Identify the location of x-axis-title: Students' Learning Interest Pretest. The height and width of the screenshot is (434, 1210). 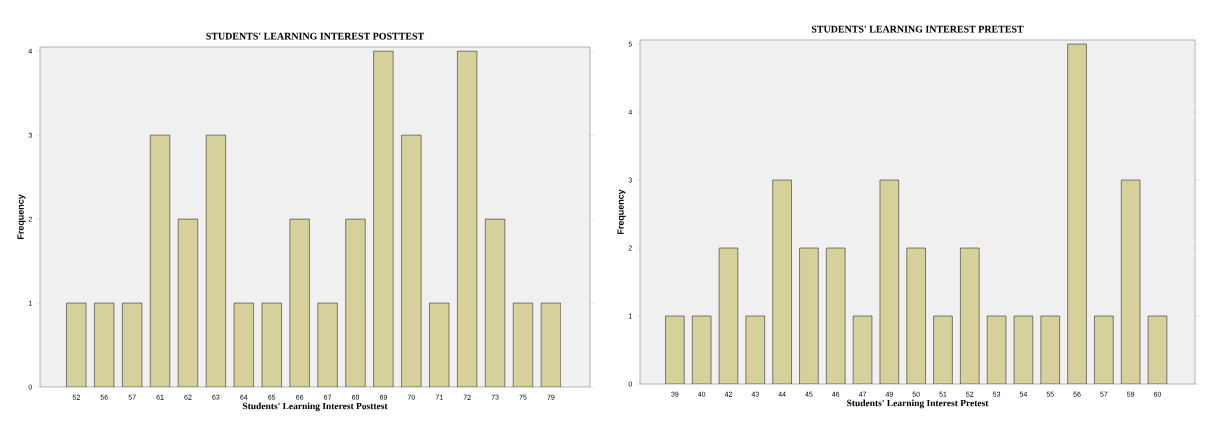
(918, 404).